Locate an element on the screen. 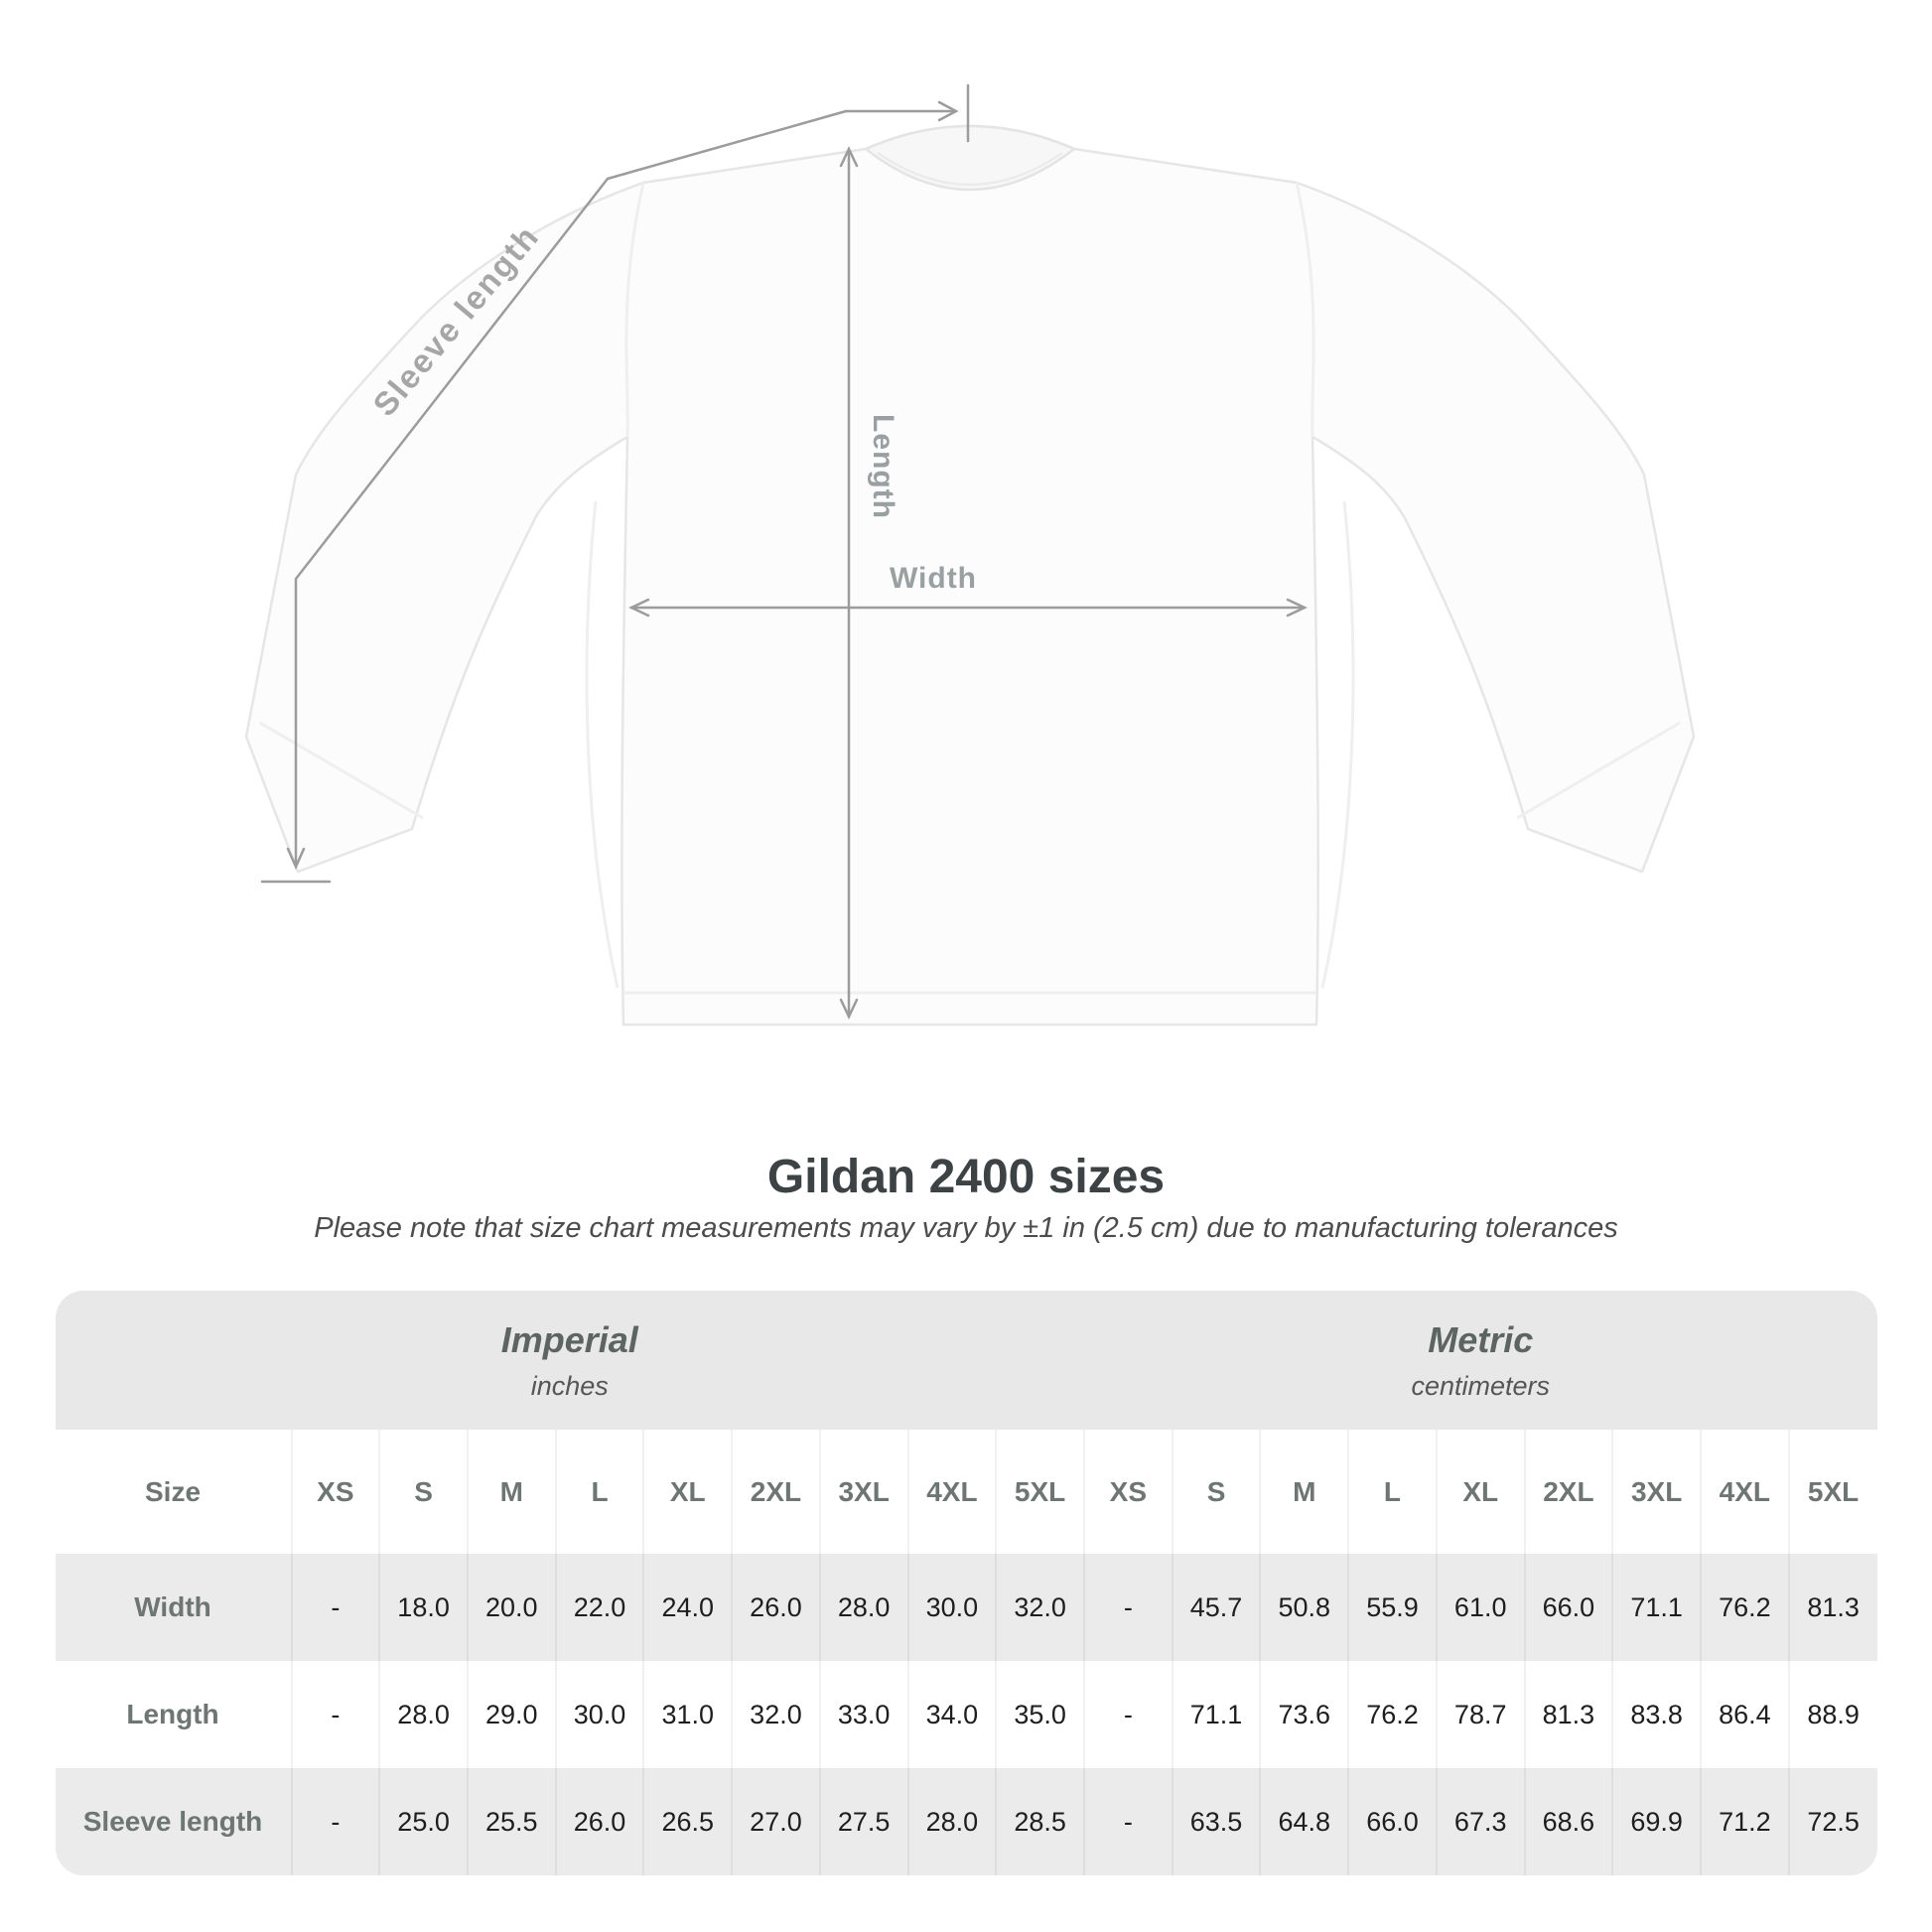 The image size is (1932, 1932). measurement-cell: 83.8 is located at coordinates (1656, 1714).